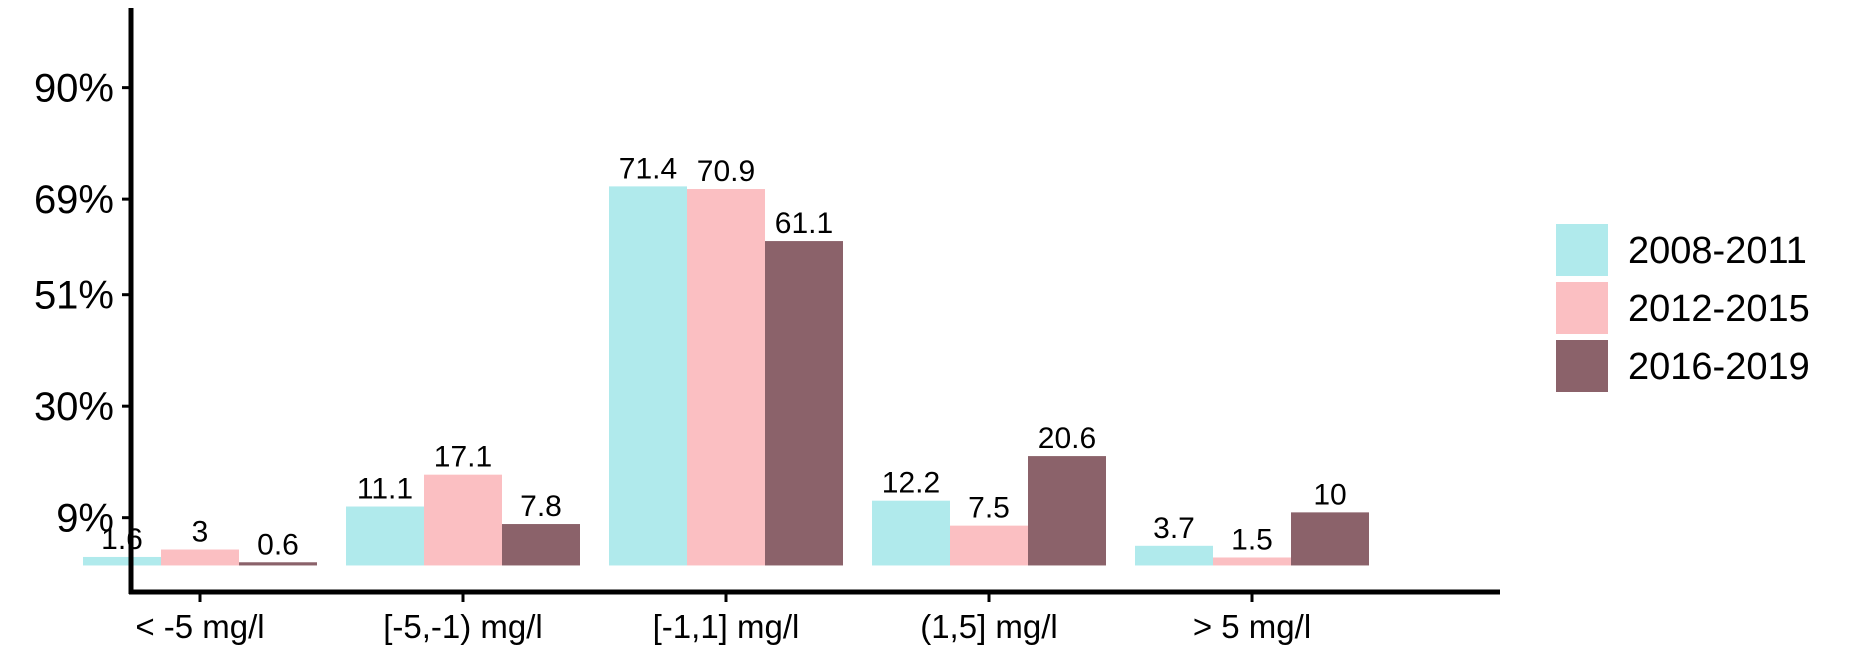 This screenshot has width=1849, height=672. What do you see at coordinates (200, 532) in the screenshot?
I see `data-label: 3` at bounding box center [200, 532].